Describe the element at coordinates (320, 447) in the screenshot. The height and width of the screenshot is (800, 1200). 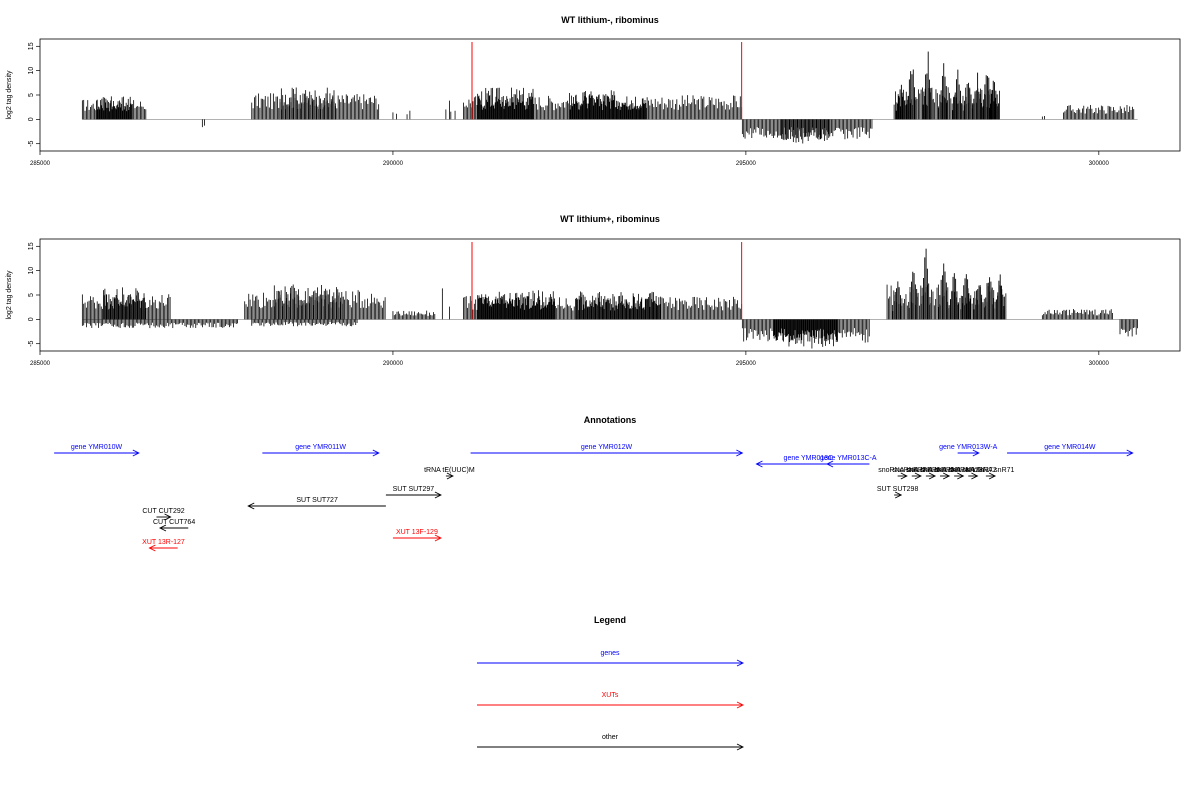
I see `feature-label: gene YMR011W` at that location.